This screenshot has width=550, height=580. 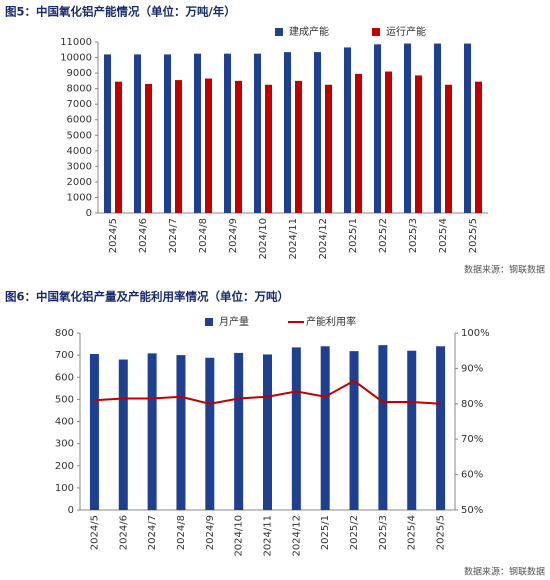 What do you see at coordinates (79, 151) in the screenshot?
I see `y-tick-label: 4000` at bounding box center [79, 151].